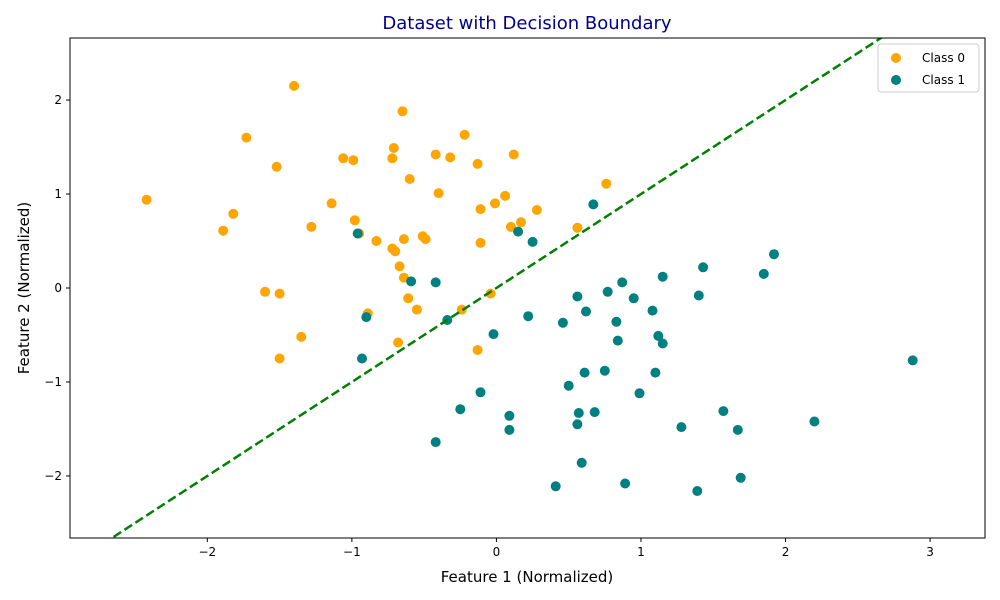 The height and width of the screenshot is (600, 1000). What do you see at coordinates (58, 100) in the screenshot?
I see `y-tick-label: 2` at bounding box center [58, 100].